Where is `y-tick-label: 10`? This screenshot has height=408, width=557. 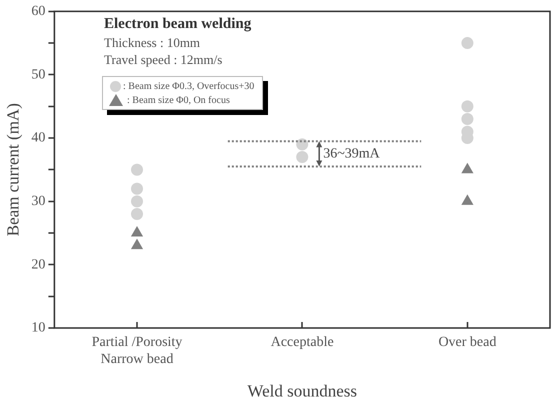
y-tick-label: 10 is located at coordinates (38, 328).